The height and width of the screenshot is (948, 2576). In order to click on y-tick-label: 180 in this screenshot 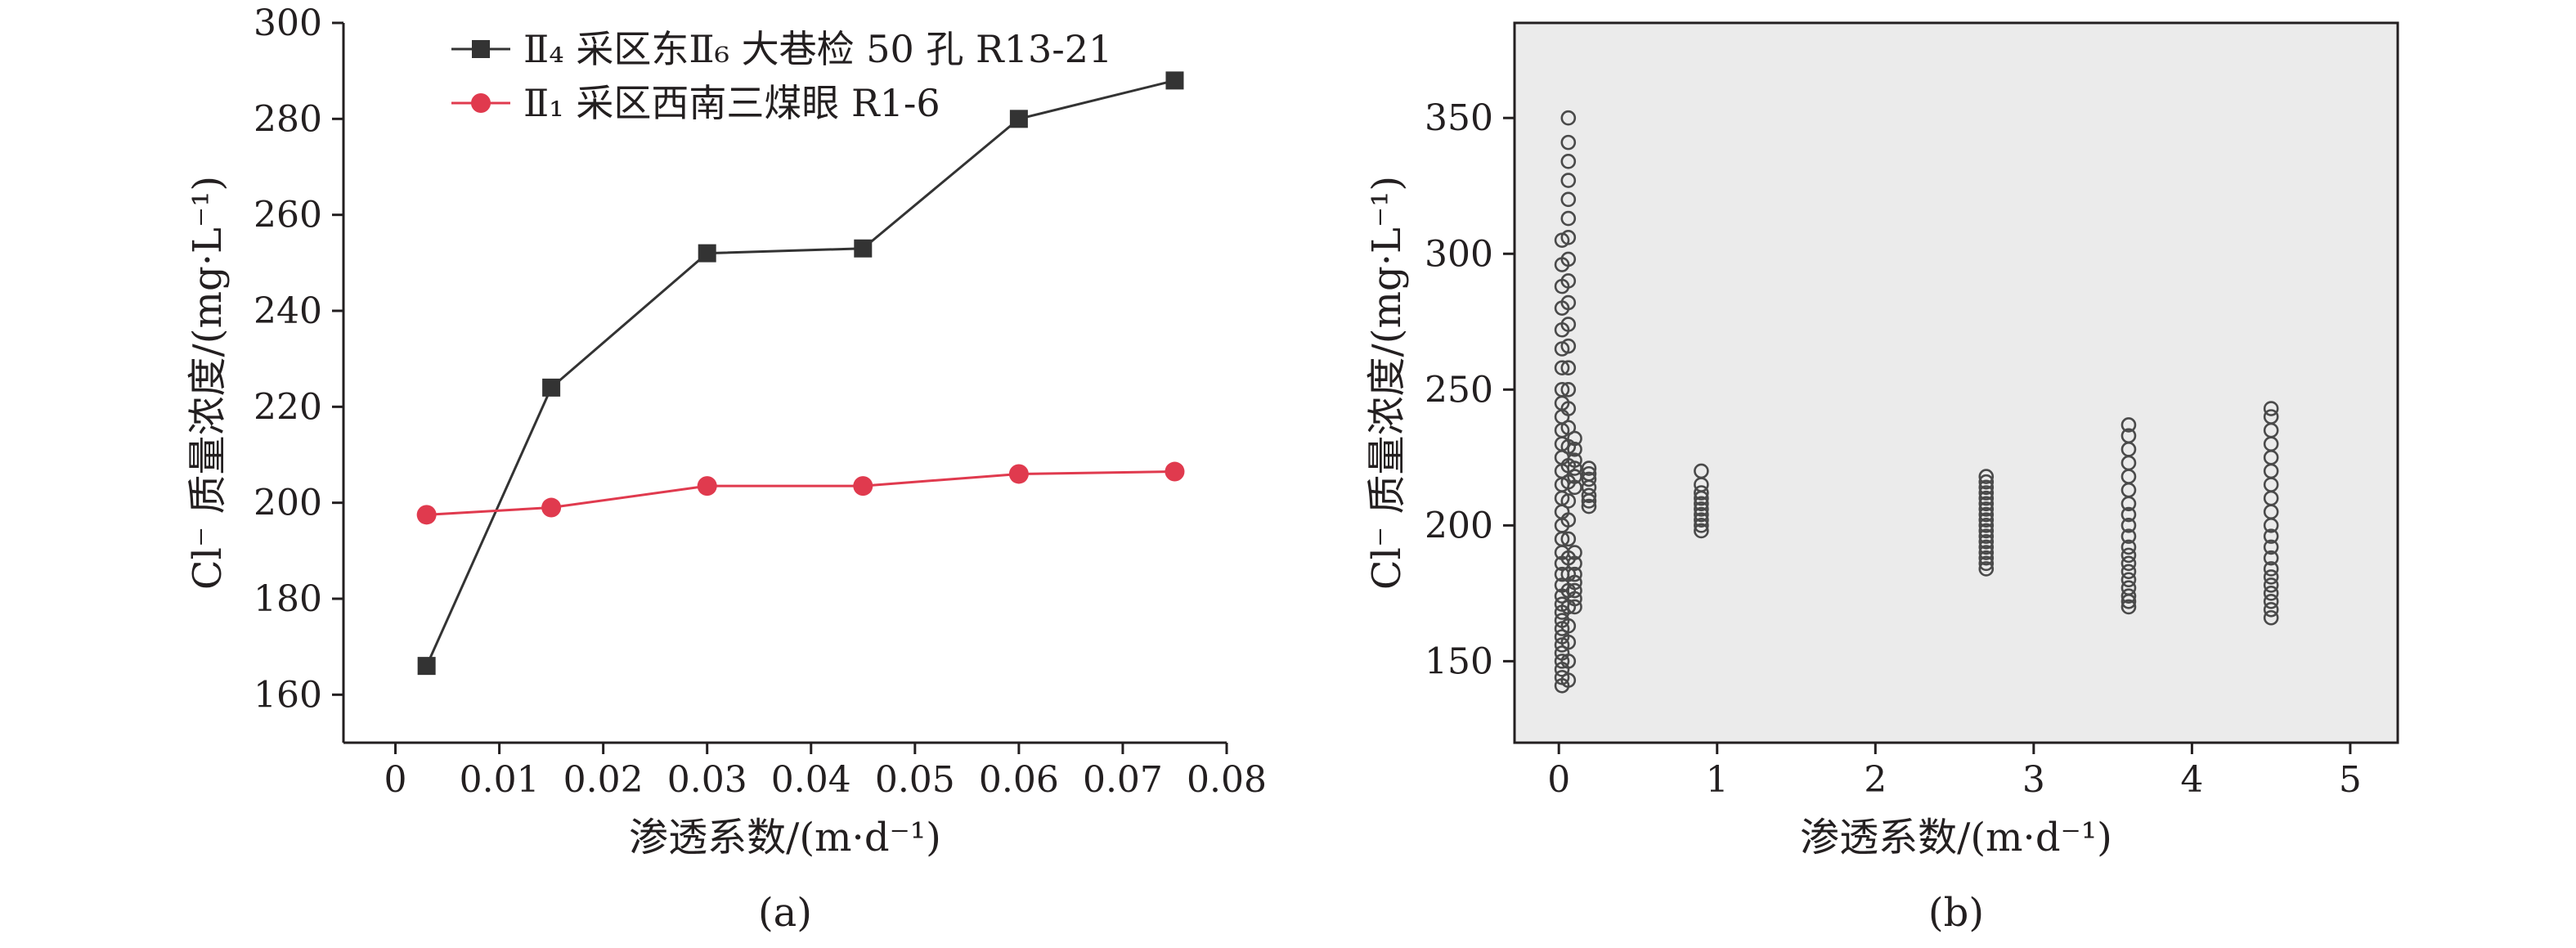, I will do `click(288, 599)`.